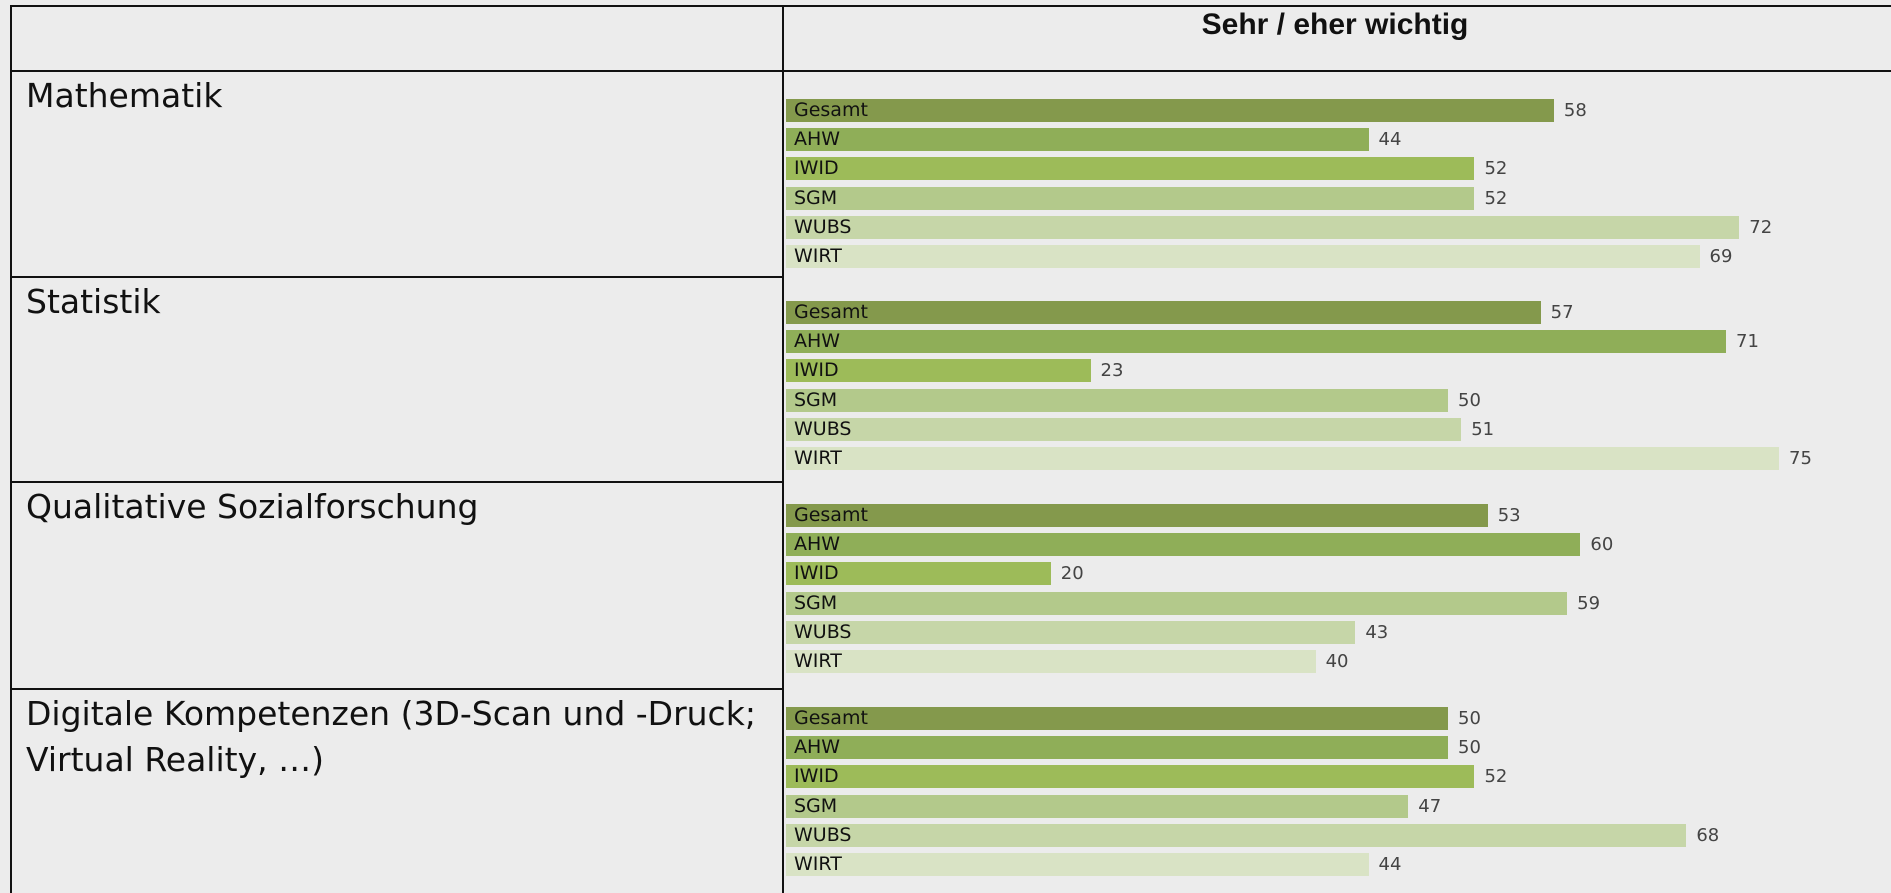 Image resolution: width=1891 pixels, height=893 pixels. Describe the element at coordinates (1747, 342) in the screenshot. I see `value-label: 71` at that location.